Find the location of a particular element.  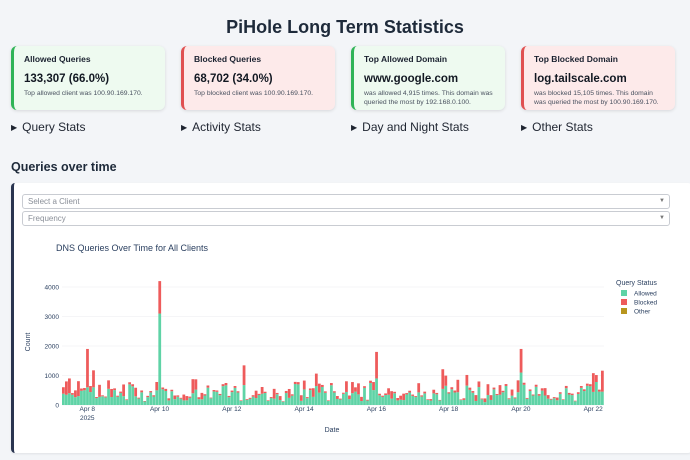

card-value: 133,307 (66.0%) is located at coordinates (67, 79).